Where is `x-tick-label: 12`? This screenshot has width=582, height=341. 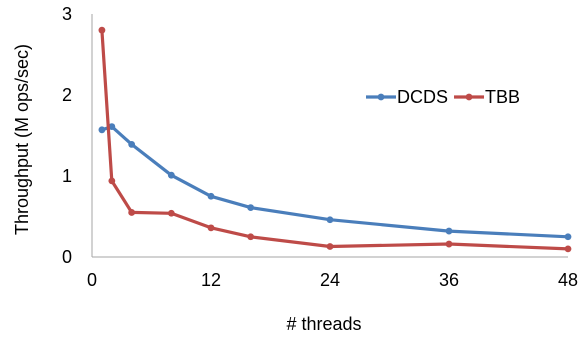
x-tick-label: 12 is located at coordinates (211, 280).